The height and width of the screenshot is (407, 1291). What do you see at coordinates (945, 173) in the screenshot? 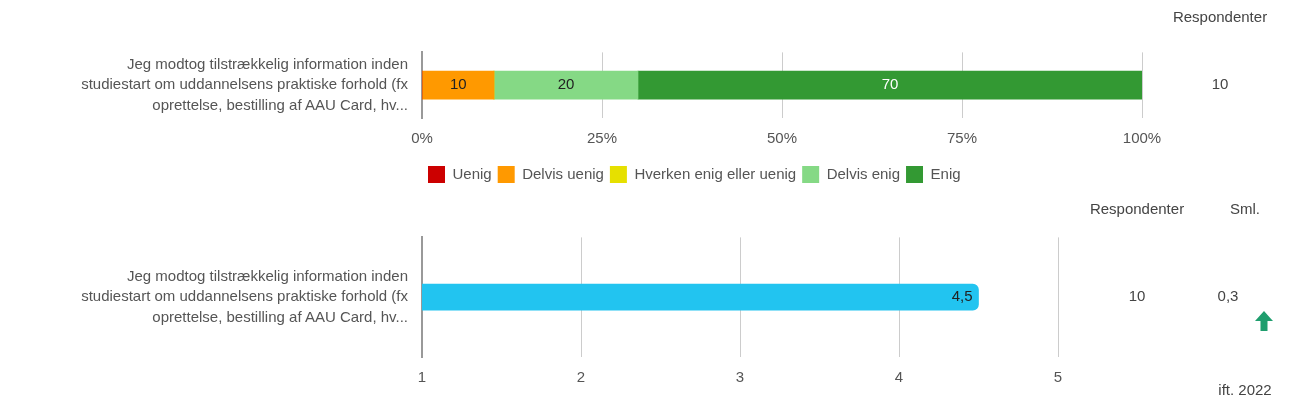
I see `legend-label: Enig` at bounding box center [945, 173].